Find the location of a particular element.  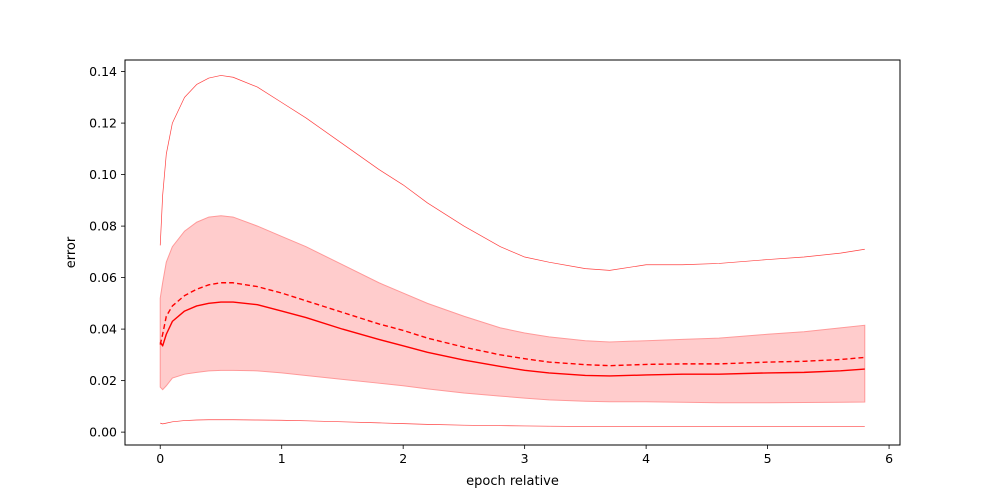

y-tick-label: 0.06 is located at coordinates (103, 277).